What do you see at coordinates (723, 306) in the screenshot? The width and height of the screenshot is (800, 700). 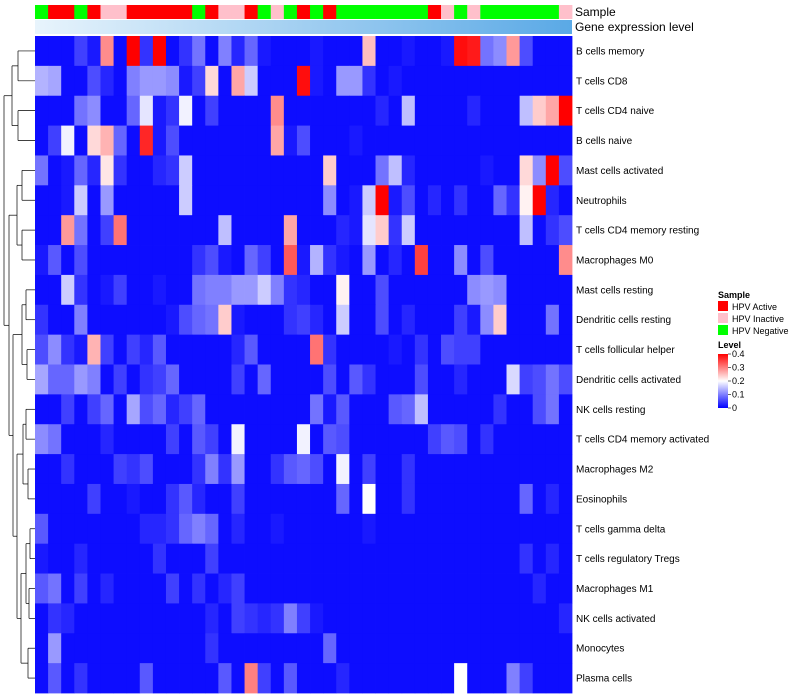 I see `legend-swatch-hpv-active` at bounding box center [723, 306].